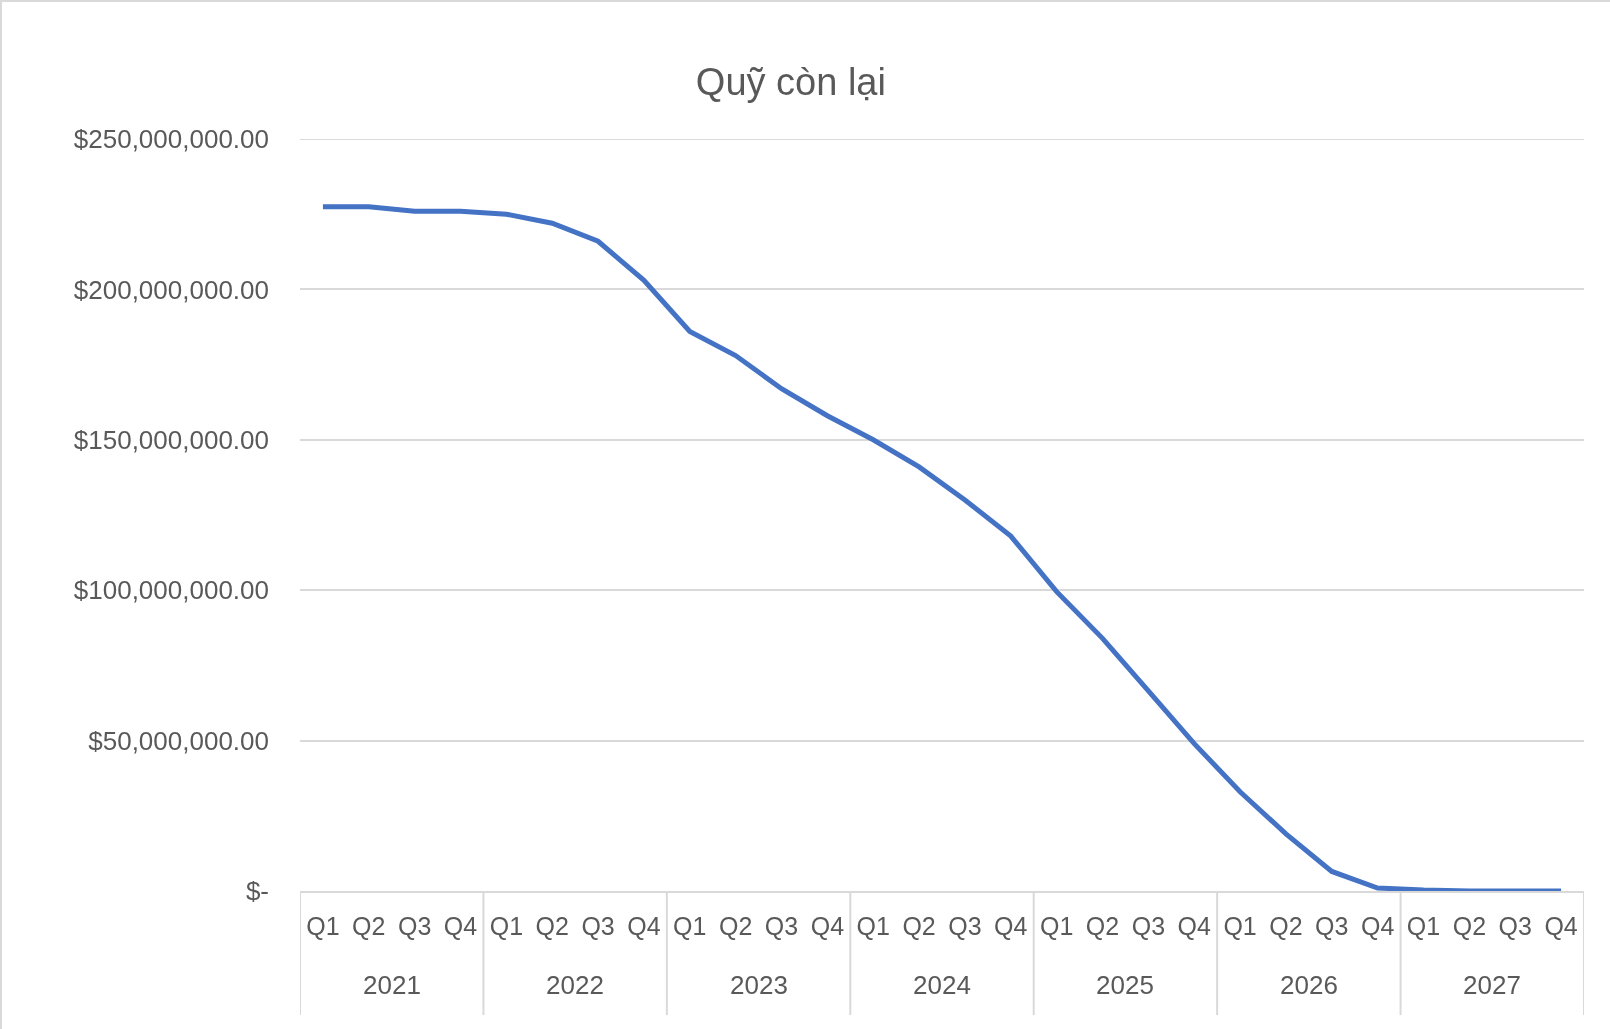 The width and height of the screenshot is (1610, 1029). I want to click on text: 2027, so click(1492, 985).